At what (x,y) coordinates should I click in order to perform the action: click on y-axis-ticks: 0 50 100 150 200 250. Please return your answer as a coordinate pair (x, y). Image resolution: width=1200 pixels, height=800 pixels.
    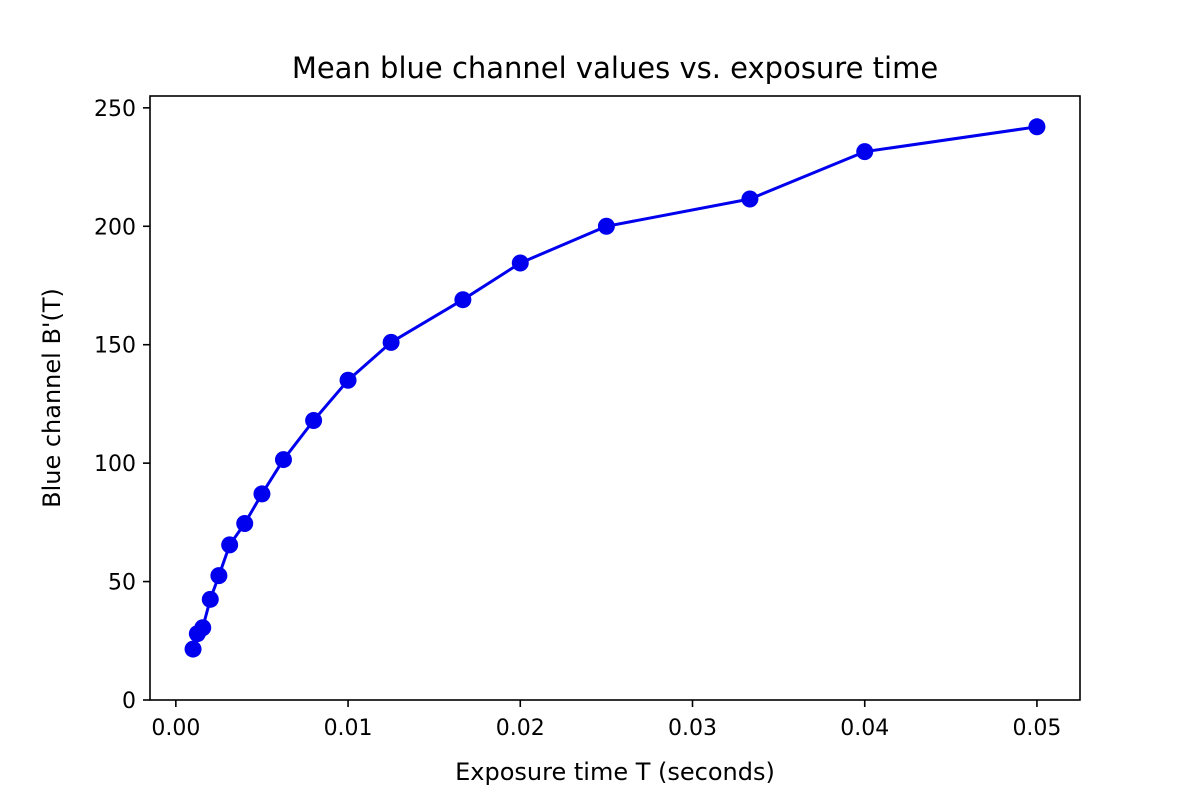
    Looking at the image, I should click on (122, 405).